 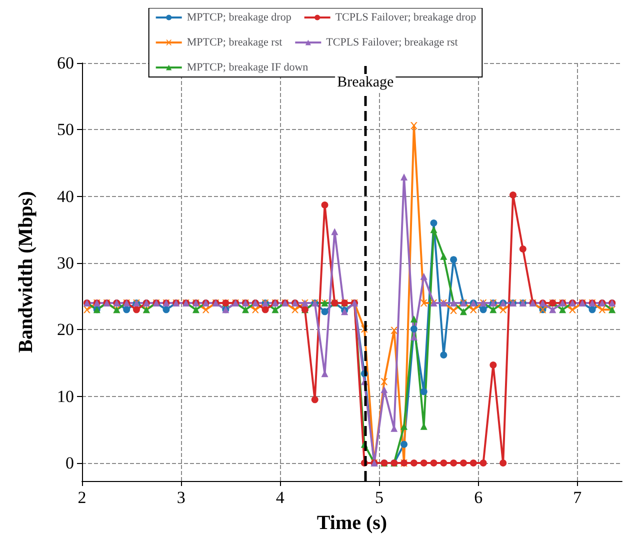 I want to click on legend-label: MPTCP; breakage rst, so click(x=234, y=42).